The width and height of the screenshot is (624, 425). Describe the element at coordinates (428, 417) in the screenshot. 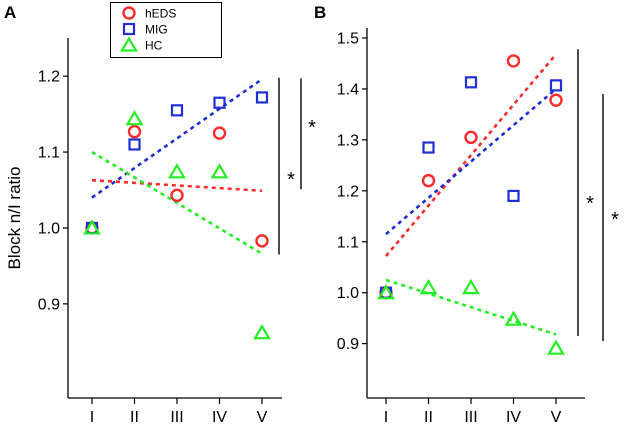

I see `panel-b-x-tick-label: II` at that location.